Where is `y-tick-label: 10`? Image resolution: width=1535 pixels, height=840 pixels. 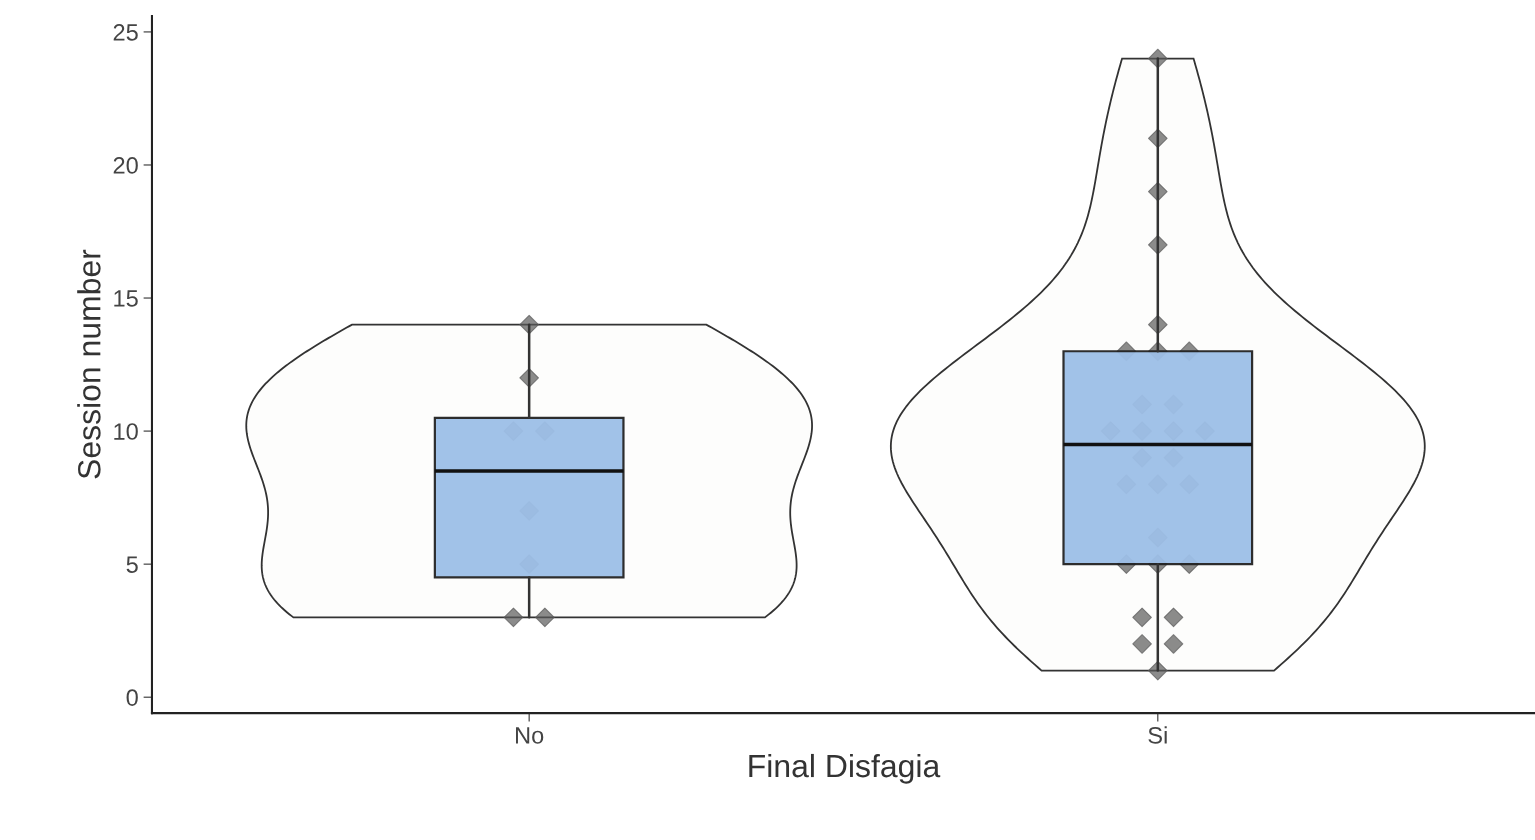 y-tick-label: 10 is located at coordinates (126, 431).